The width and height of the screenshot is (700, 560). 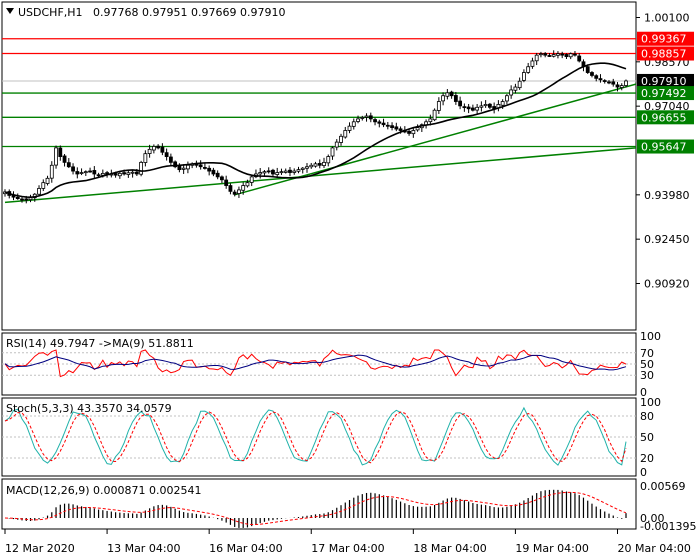 What do you see at coordinates (315, 508) in the screenshot?
I see `macd-signal-line` at bounding box center [315, 508].